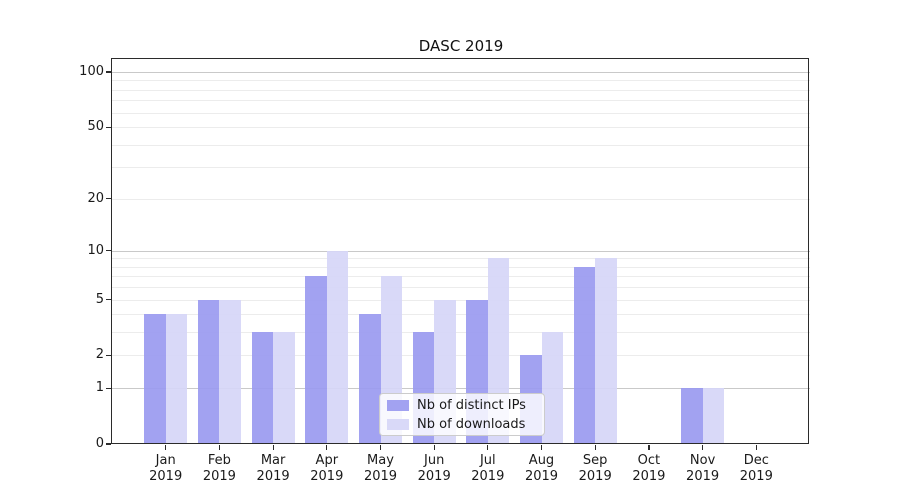  Describe the element at coordinates (91, 71) in the screenshot. I see `y-tick-label-100: 100` at that location.